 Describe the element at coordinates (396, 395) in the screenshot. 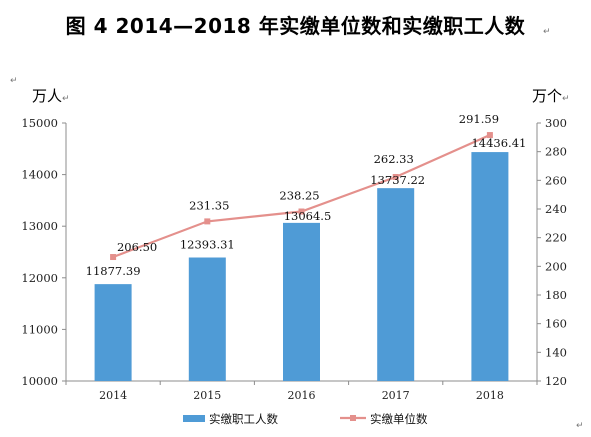

I see `x-tick-label: 2017` at that location.